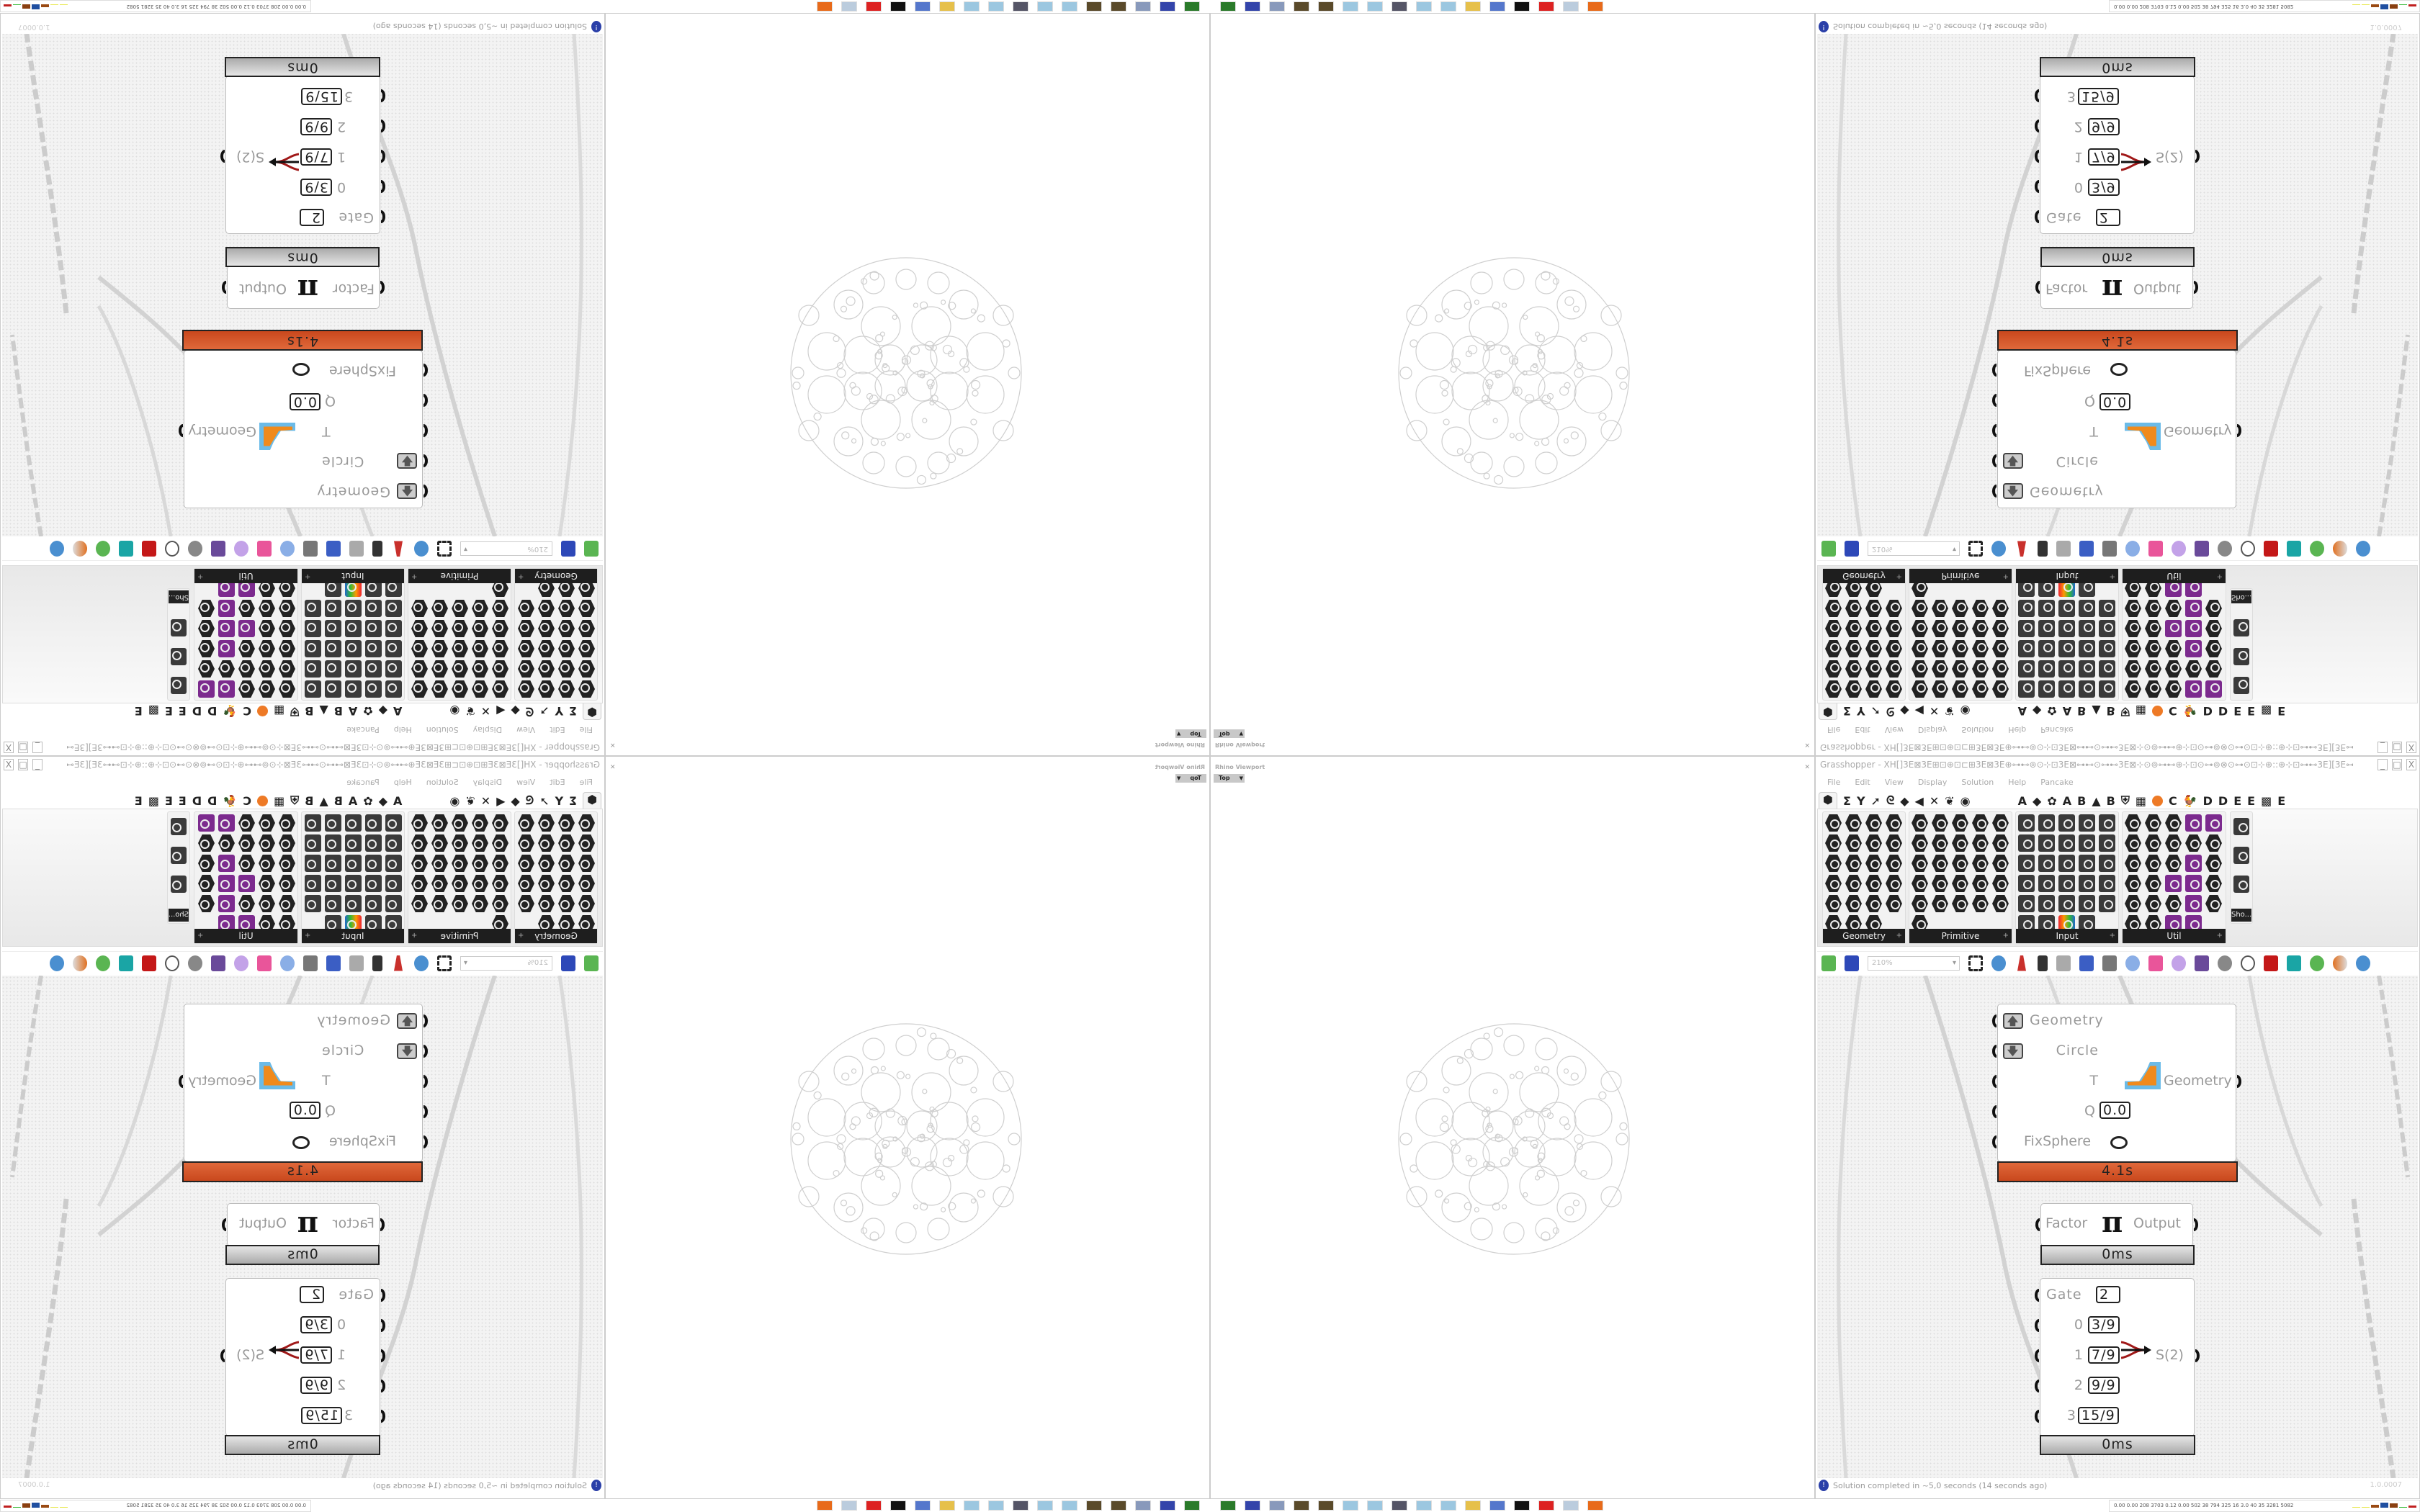 This screenshot has width=2420, height=1512. What do you see at coordinates (353, 800) in the screenshot?
I see `tab-icon: A` at bounding box center [353, 800].